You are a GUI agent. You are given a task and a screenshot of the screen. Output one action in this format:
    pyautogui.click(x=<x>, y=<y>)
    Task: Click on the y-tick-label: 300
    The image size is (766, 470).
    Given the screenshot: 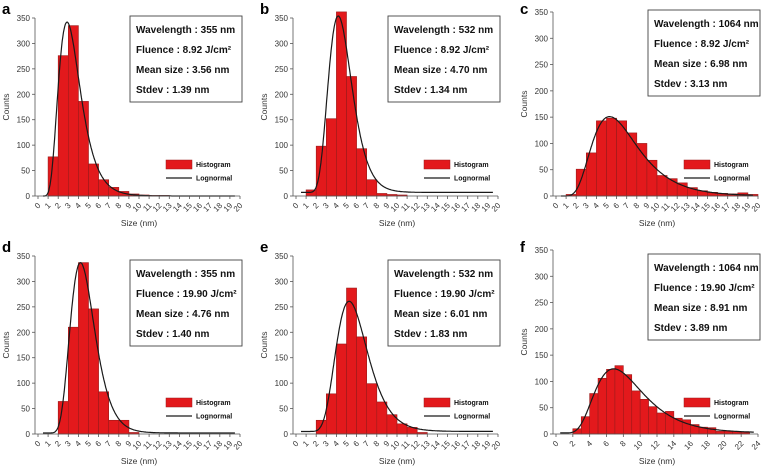 What is the action you would take?
    pyautogui.click(x=24, y=281)
    